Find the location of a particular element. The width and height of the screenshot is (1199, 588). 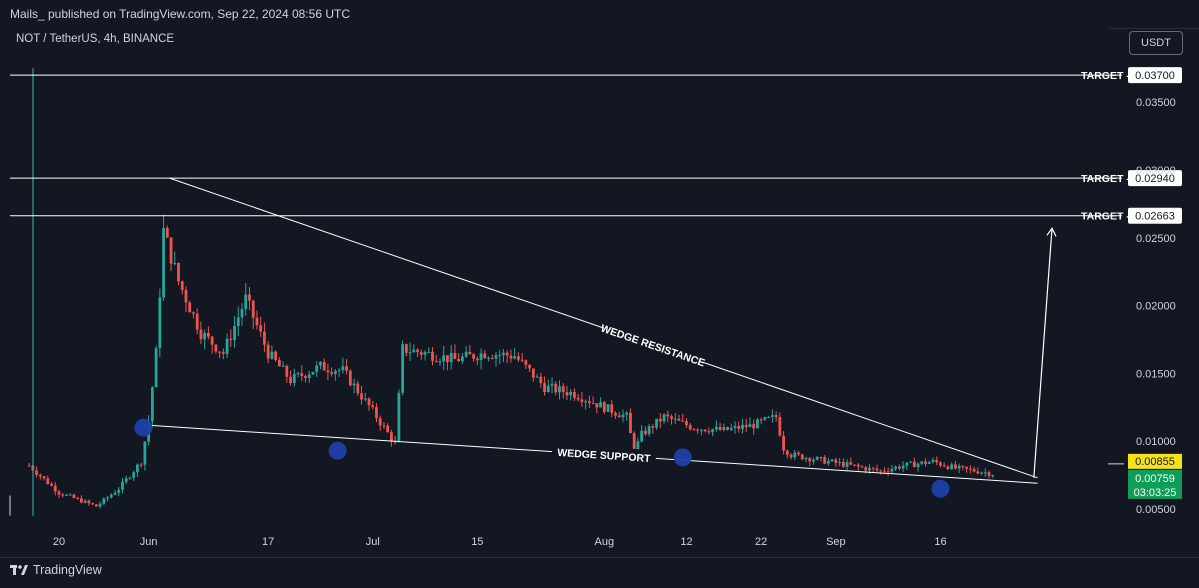

tradingview-logo: TradingView is located at coordinates (56, 570).